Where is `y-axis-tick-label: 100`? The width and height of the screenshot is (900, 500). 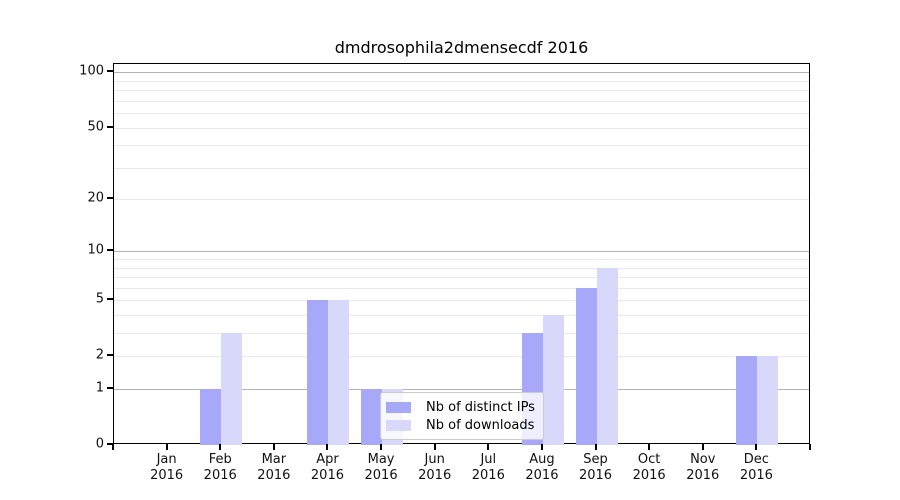 y-axis-tick-label: 100 is located at coordinates (91, 71).